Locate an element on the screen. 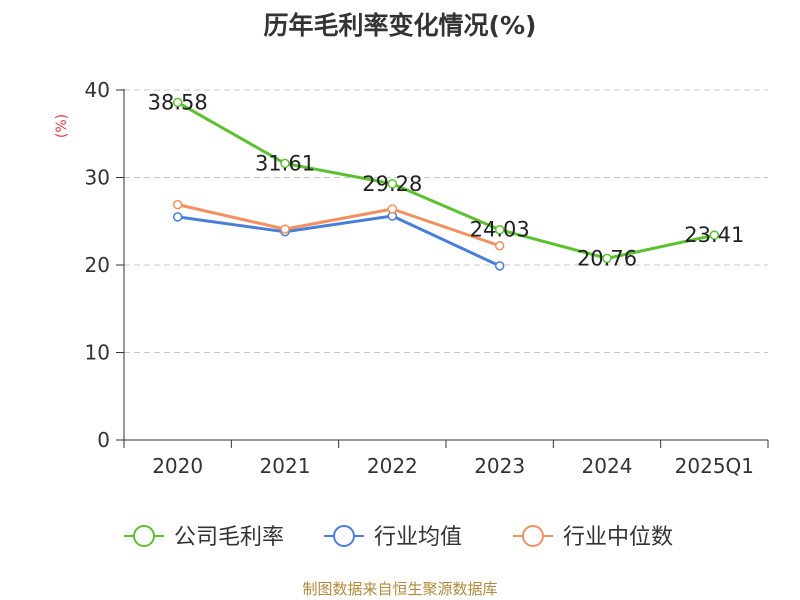 This screenshot has width=800, height=600. y-tick-label: 40 is located at coordinates (97, 90).